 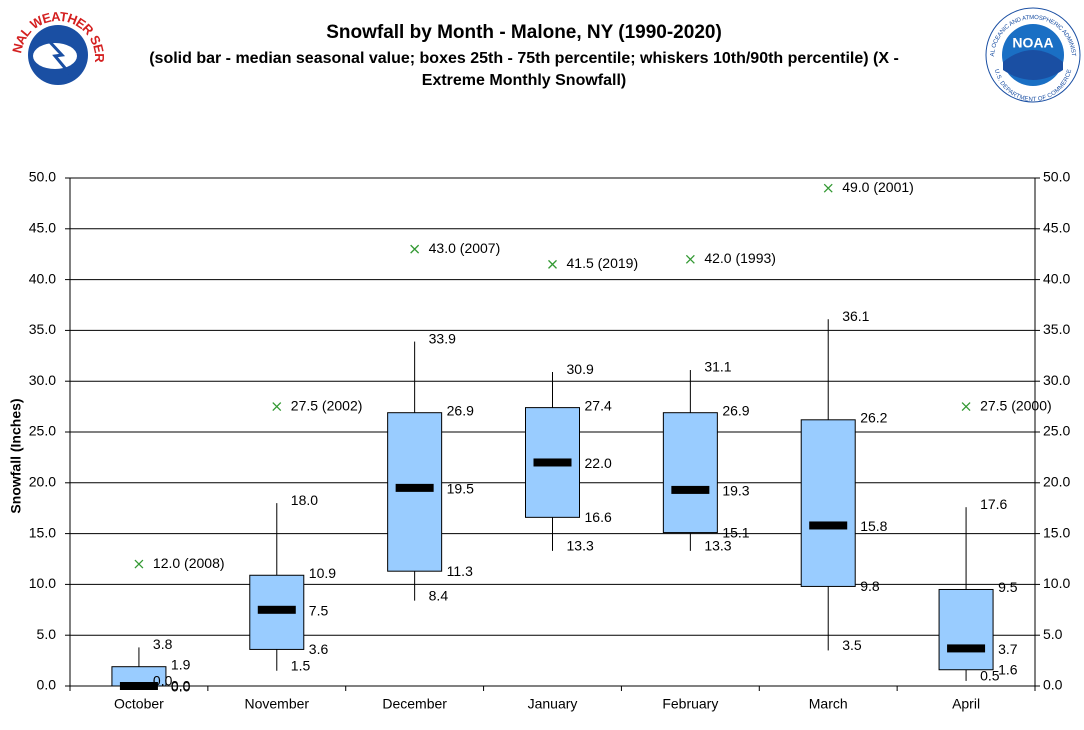 I want to click on box-high-label: 1.9, so click(x=181, y=664).